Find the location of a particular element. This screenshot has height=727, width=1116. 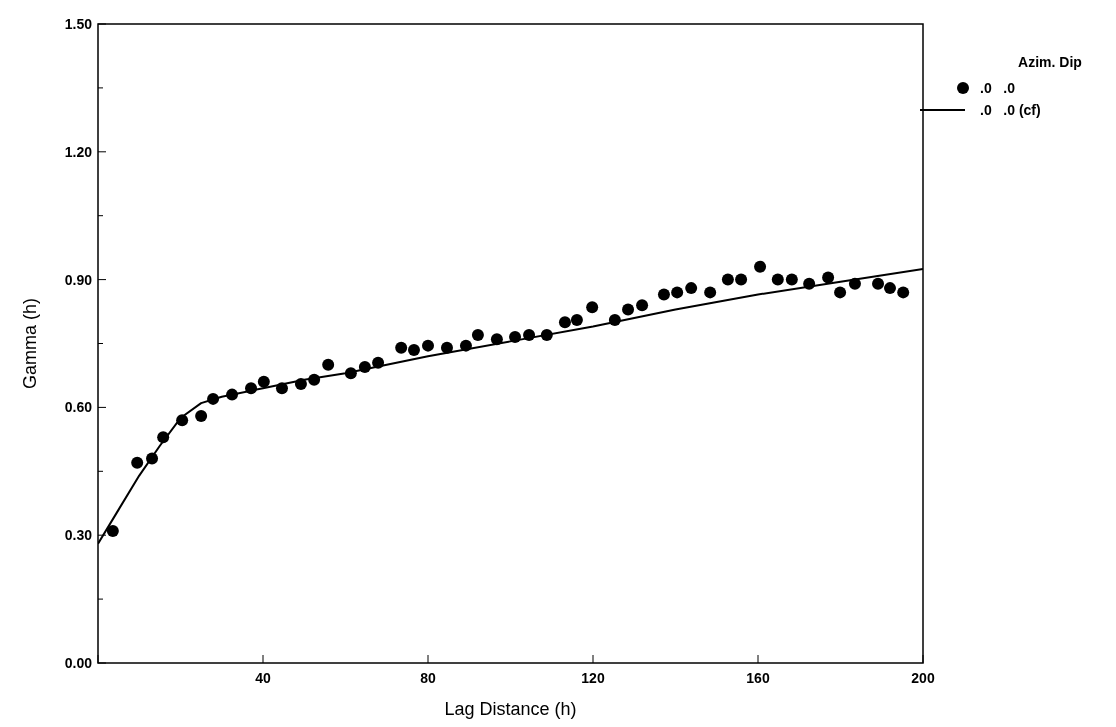

legend-title: Azim. Dip is located at coordinates (1050, 62).